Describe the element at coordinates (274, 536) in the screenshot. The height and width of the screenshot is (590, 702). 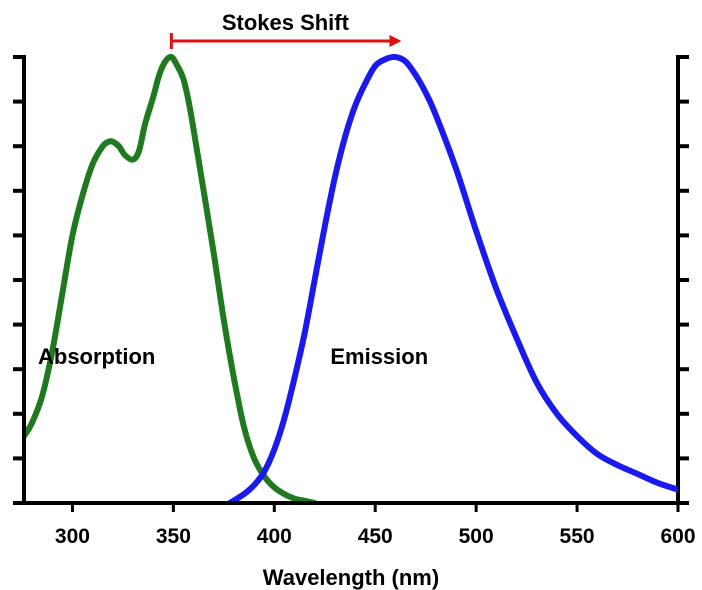
I see `x-tick-label: 400` at that location.